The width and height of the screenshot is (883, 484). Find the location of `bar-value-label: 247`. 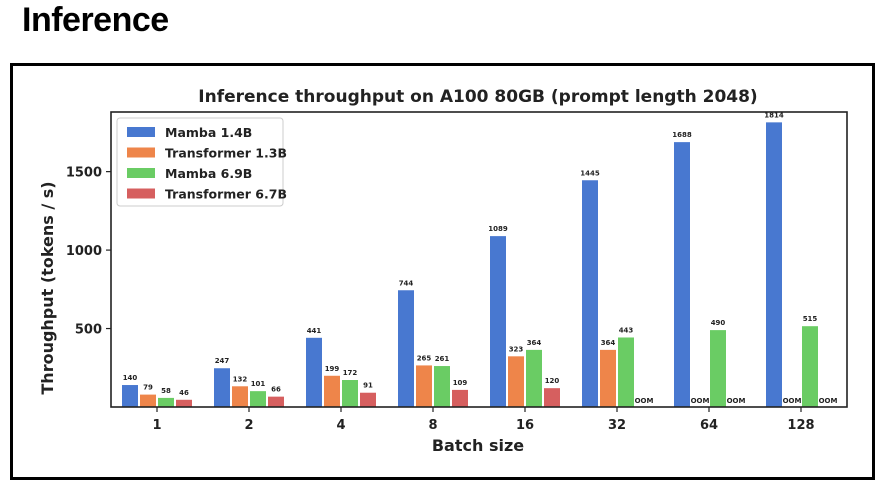

bar-value-label: 247 is located at coordinates (222, 361).